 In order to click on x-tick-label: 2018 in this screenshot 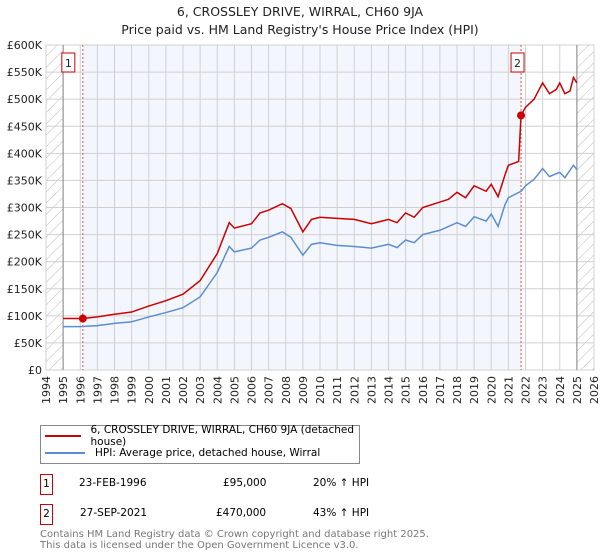, I will do `click(457, 390)`.